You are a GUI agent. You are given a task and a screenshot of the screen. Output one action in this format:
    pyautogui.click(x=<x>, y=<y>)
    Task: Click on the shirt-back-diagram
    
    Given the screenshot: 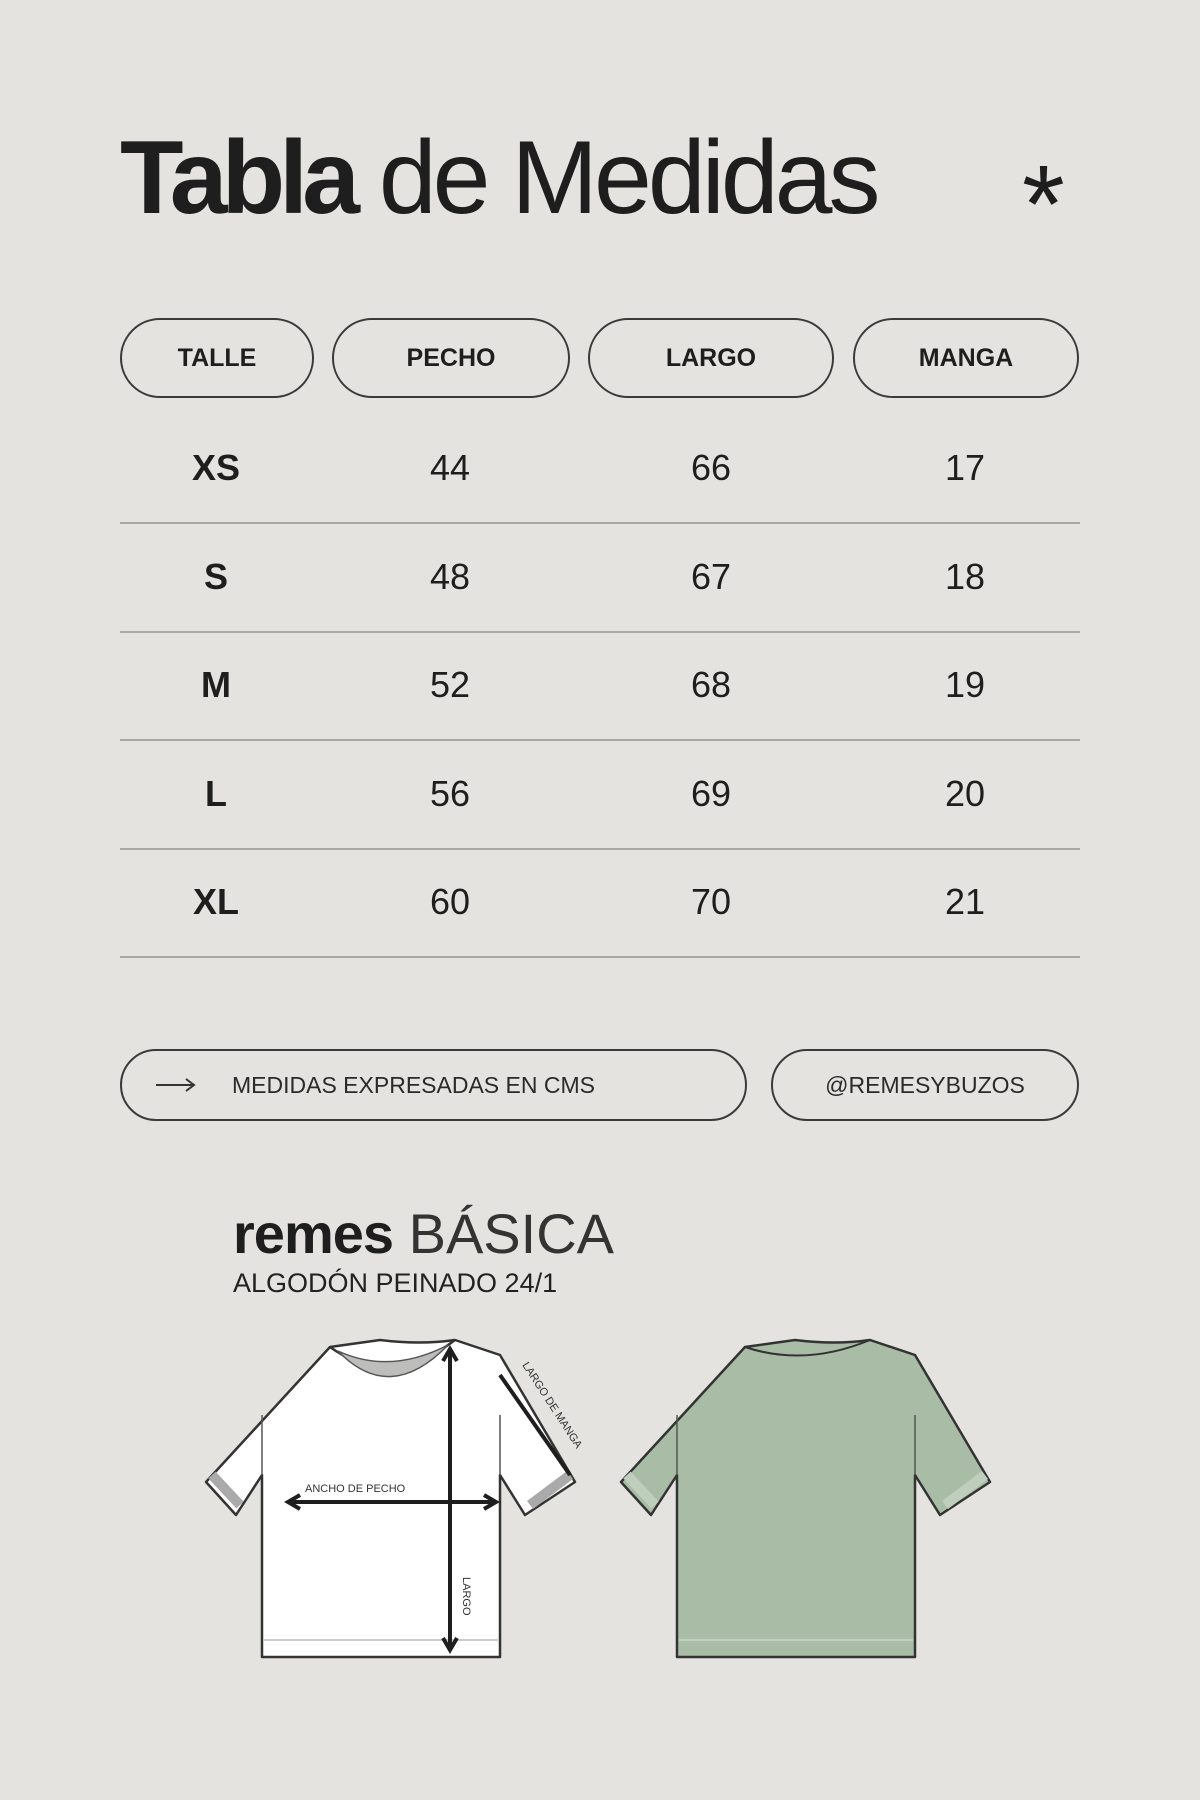 What is the action you would take?
    pyautogui.click(x=805, y=1498)
    